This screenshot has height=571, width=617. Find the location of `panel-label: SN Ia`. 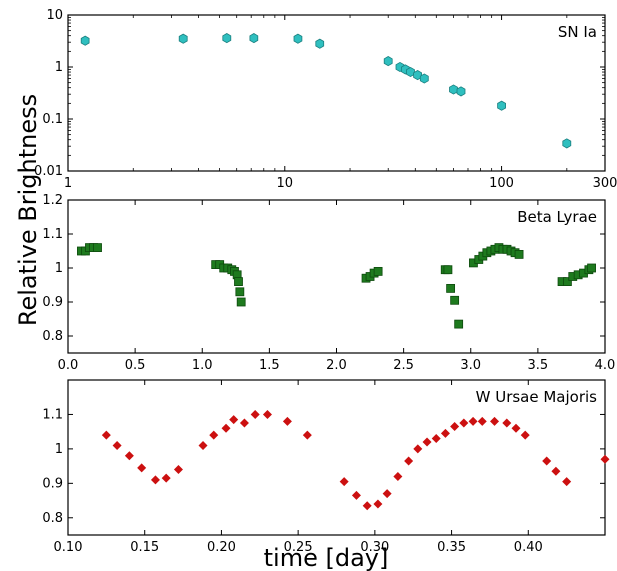

panel-label: SN Ia is located at coordinates (577, 32).